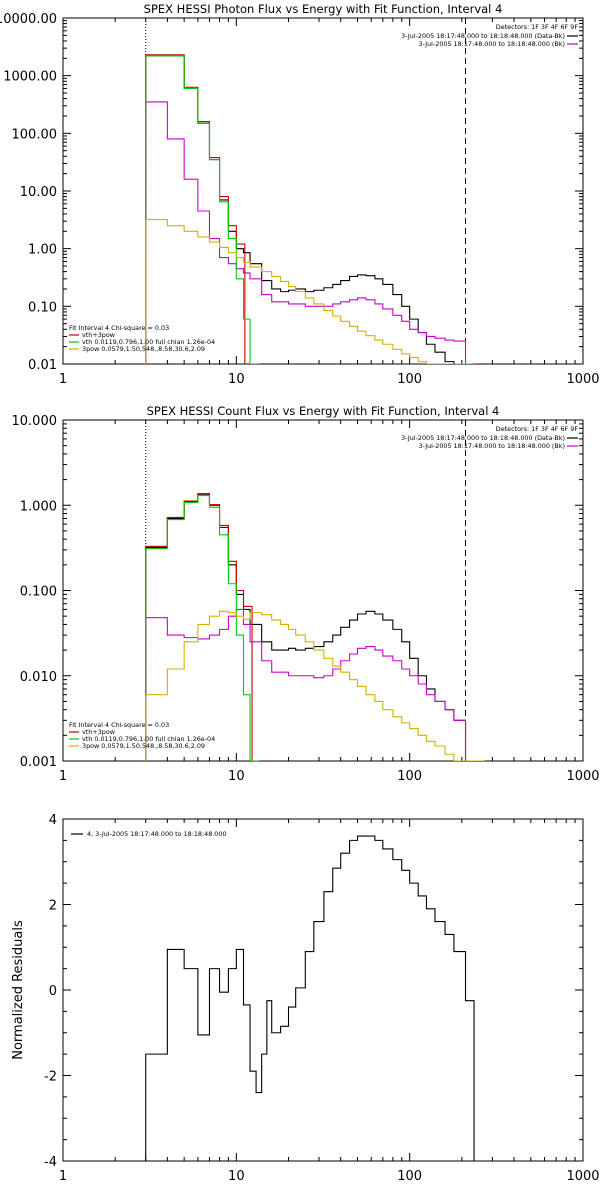 Image resolution: width=600 pixels, height=1200 pixels. I want to click on y-axis-label: Normalized Residuals, so click(18, 990).